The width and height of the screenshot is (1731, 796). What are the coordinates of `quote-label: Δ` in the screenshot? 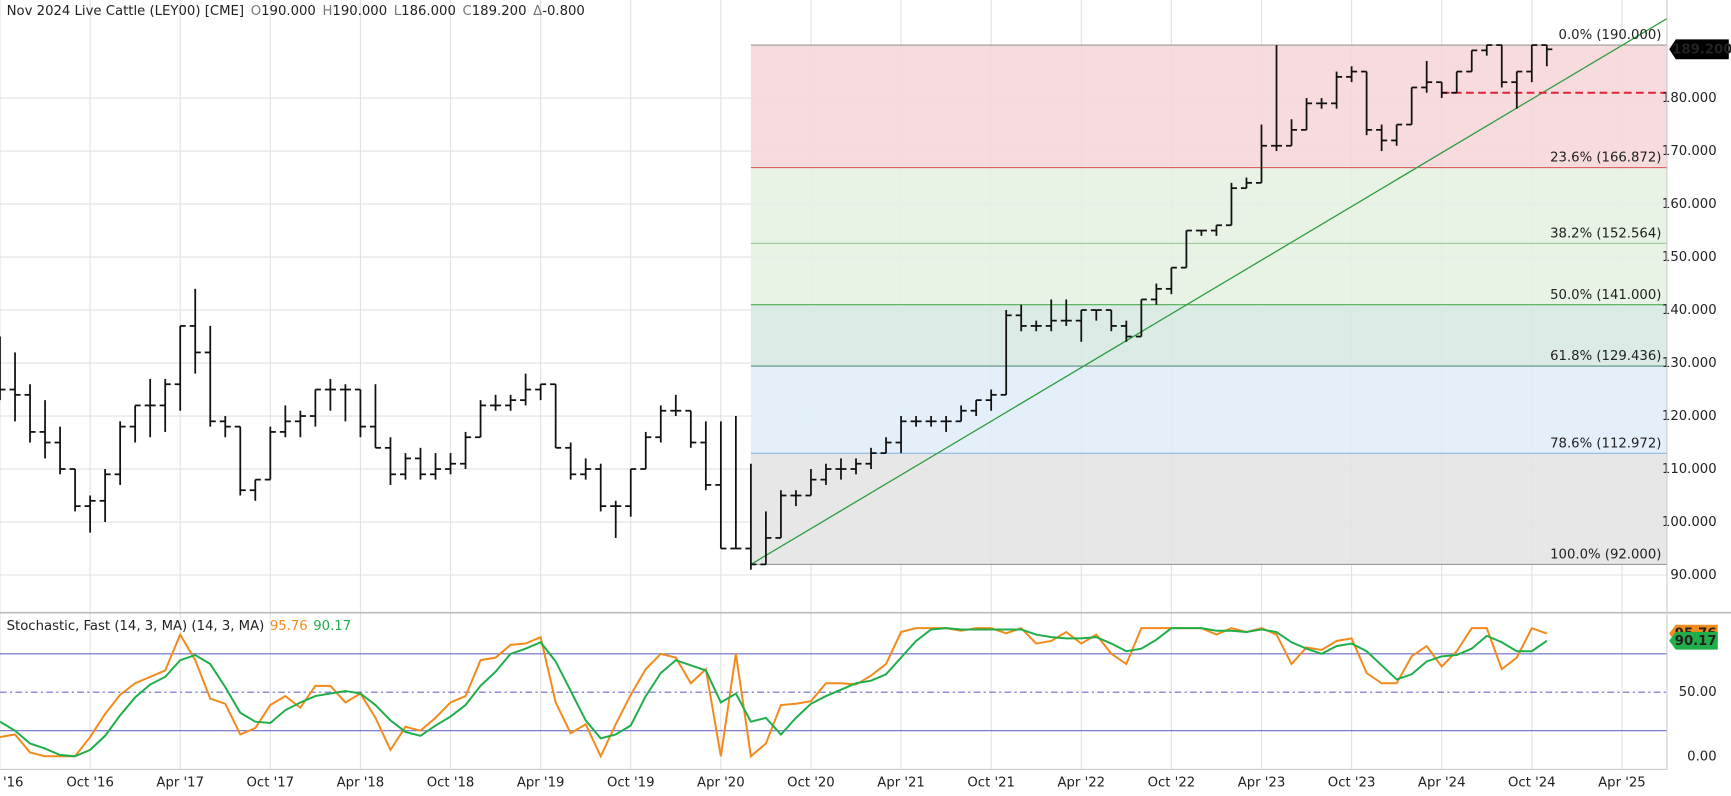 It's located at (537, 11).